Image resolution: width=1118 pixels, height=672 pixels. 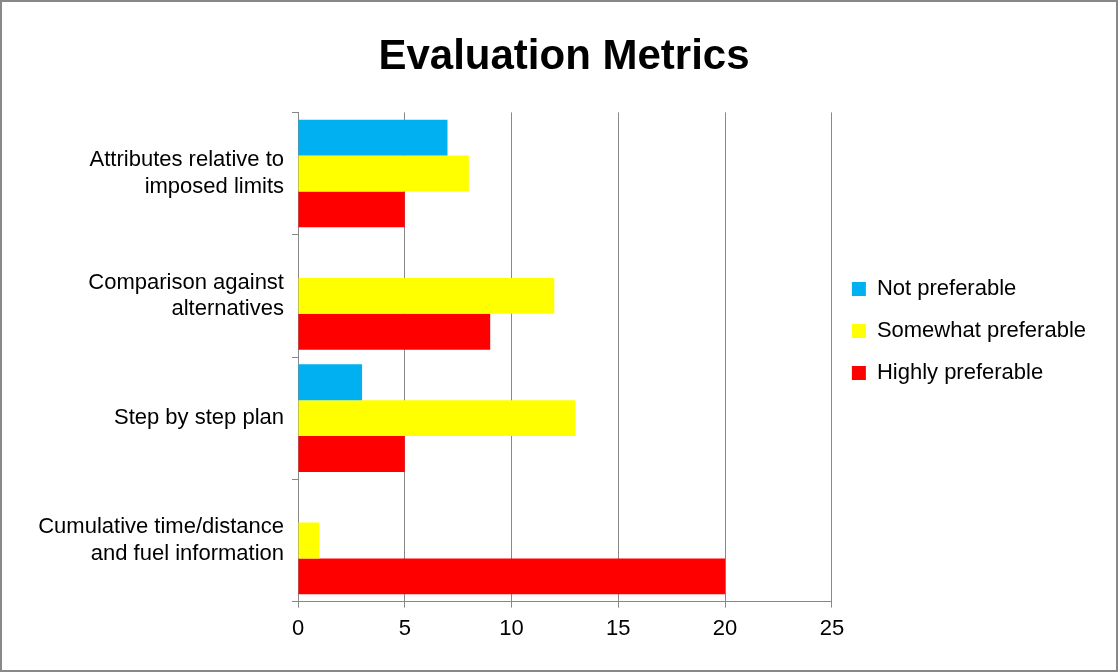 I want to click on y-tick-label: Attributes relative to imposed limits, so click(x=186, y=172).